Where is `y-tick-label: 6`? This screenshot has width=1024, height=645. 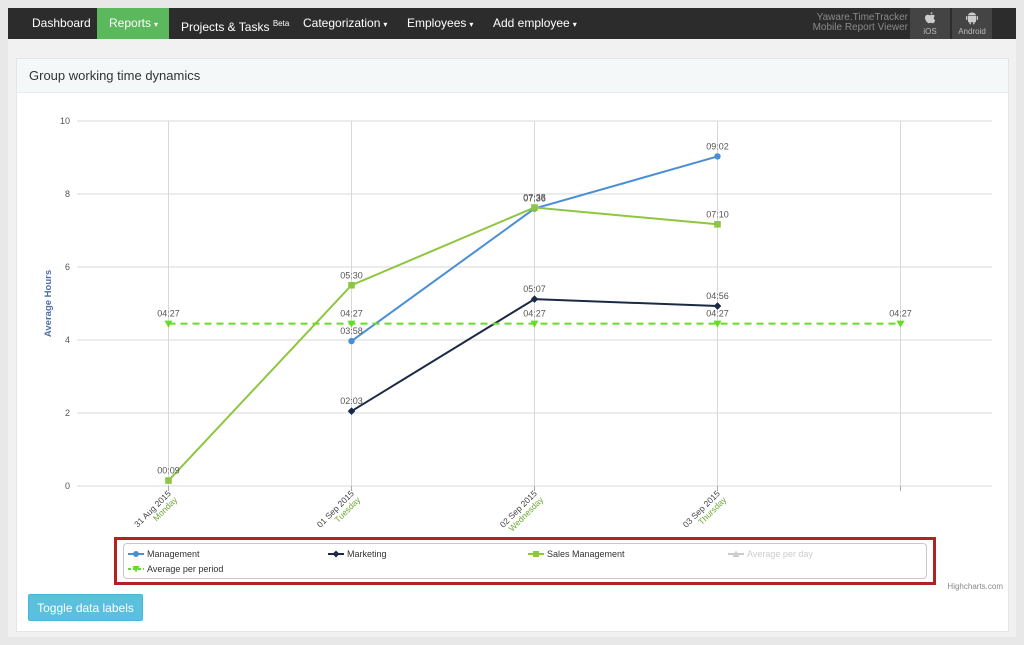
y-tick-label: 6 is located at coordinates (67, 267).